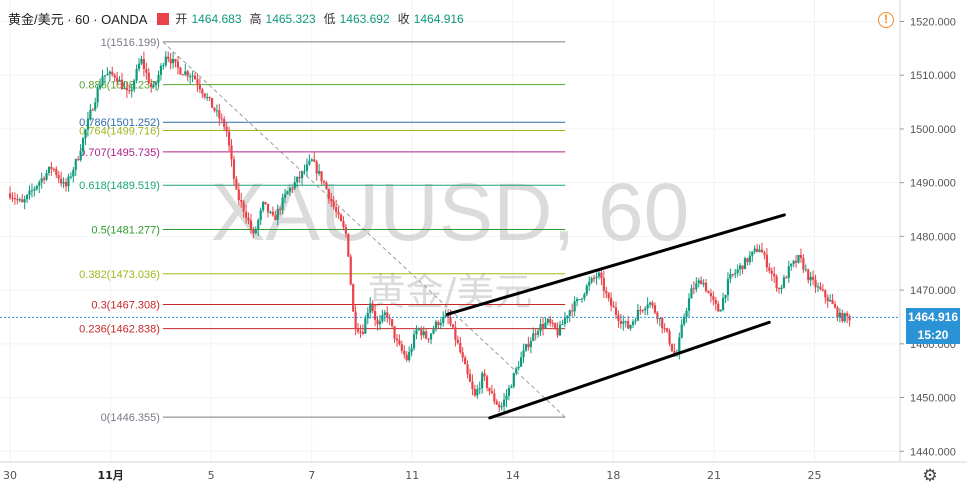  I want to click on gear-icon: ⚙, so click(930, 475).